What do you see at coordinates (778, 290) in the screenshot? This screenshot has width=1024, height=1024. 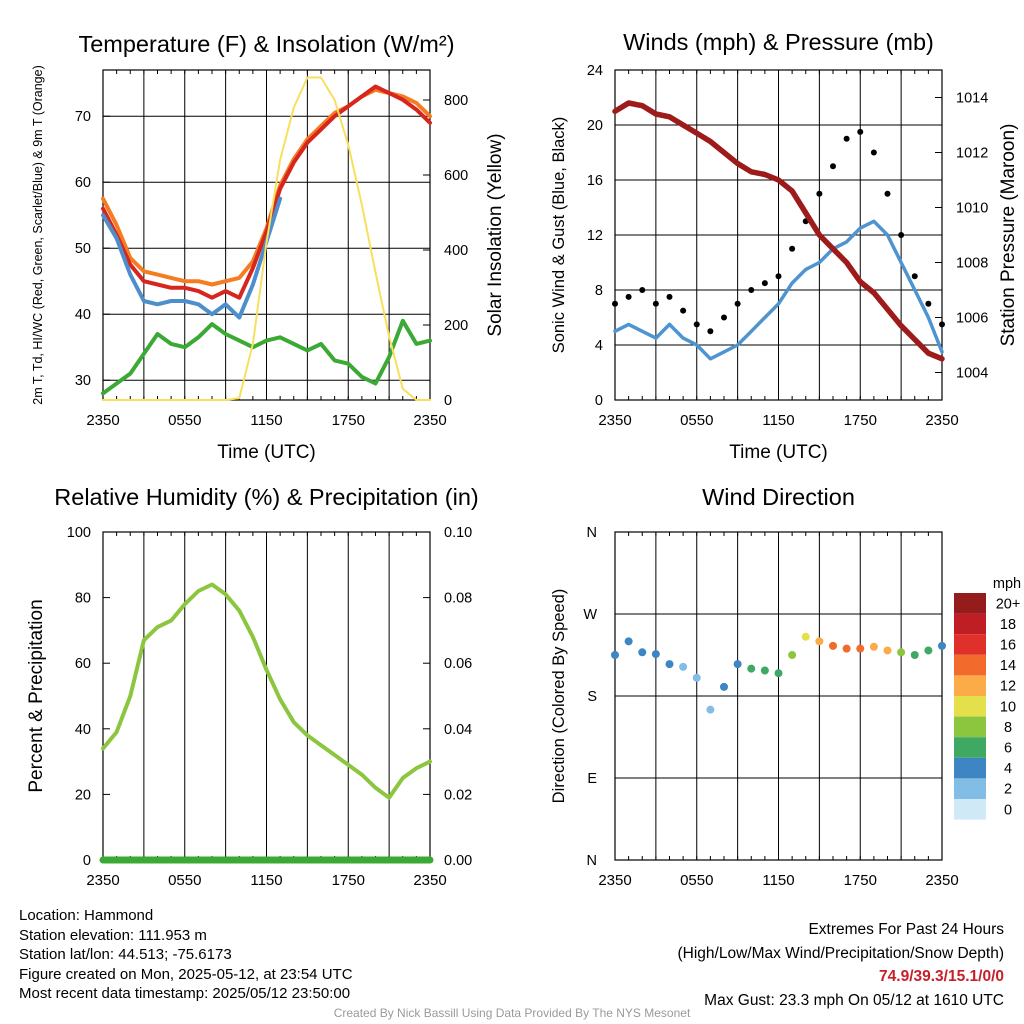 I see `sonic-wind-line` at bounding box center [778, 290].